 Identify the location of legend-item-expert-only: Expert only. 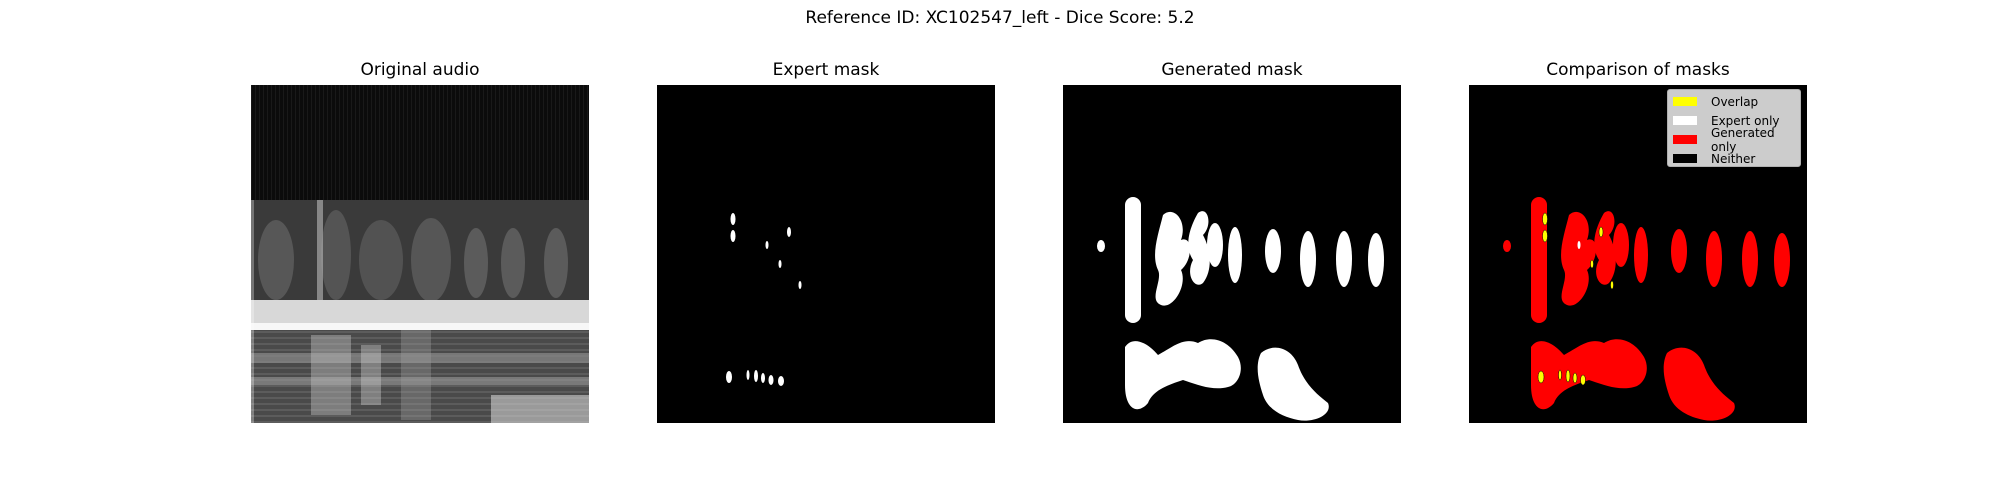
(1734, 120).